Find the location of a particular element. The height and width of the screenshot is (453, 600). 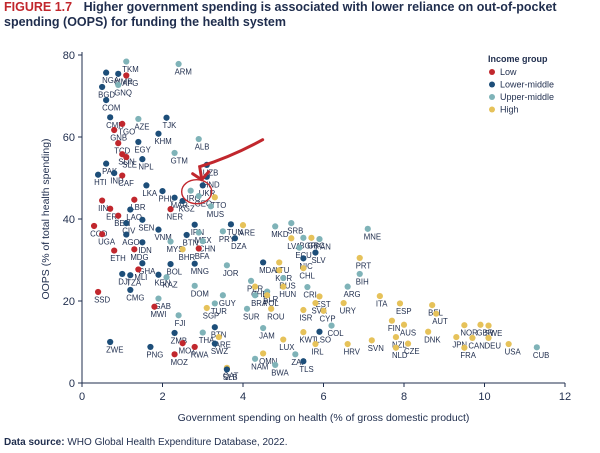

point-label: JPN is located at coordinates (459, 345).